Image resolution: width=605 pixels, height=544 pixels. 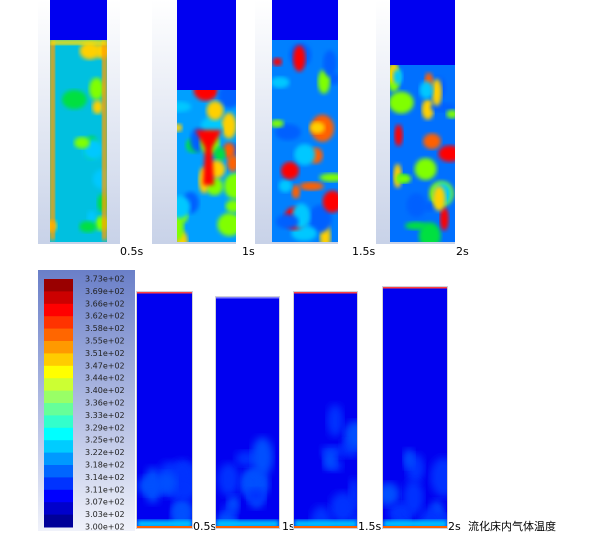 What do you see at coordinates (105, 353) in the screenshot?
I see `colorbar-label: 3.51e+02` at bounding box center [105, 353].